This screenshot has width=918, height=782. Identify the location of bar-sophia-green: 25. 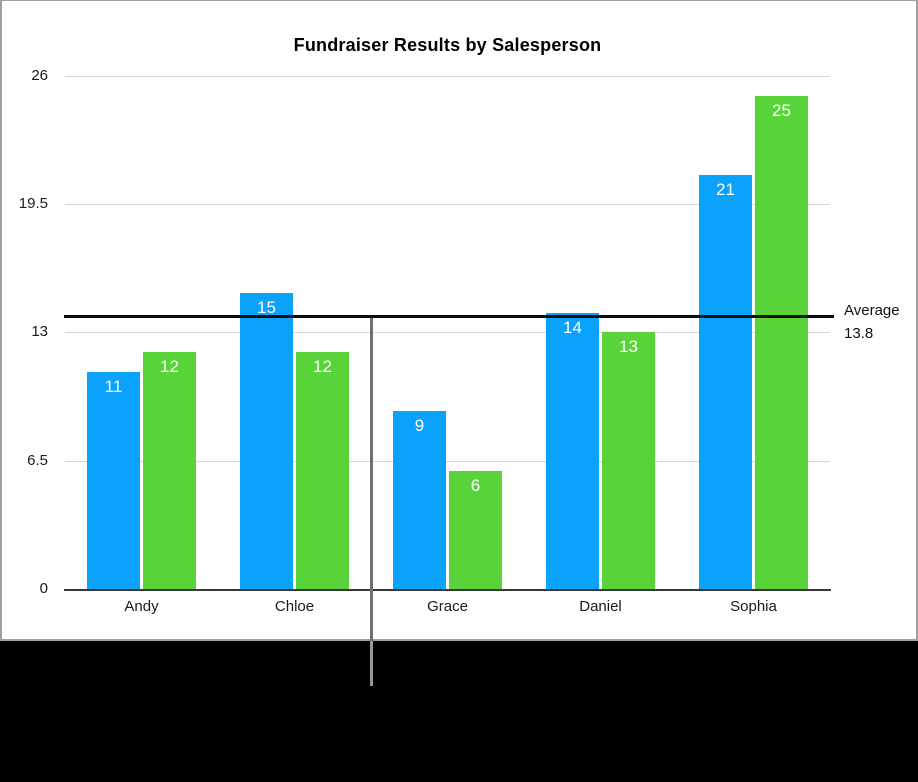
(781, 342).